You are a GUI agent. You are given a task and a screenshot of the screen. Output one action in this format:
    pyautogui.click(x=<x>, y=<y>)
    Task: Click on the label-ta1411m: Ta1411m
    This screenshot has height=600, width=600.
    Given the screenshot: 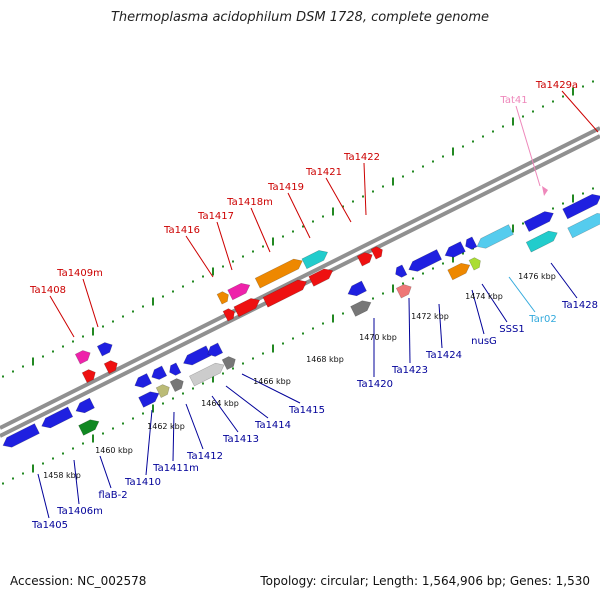 What is the action you would take?
    pyautogui.click(x=175, y=468)
    